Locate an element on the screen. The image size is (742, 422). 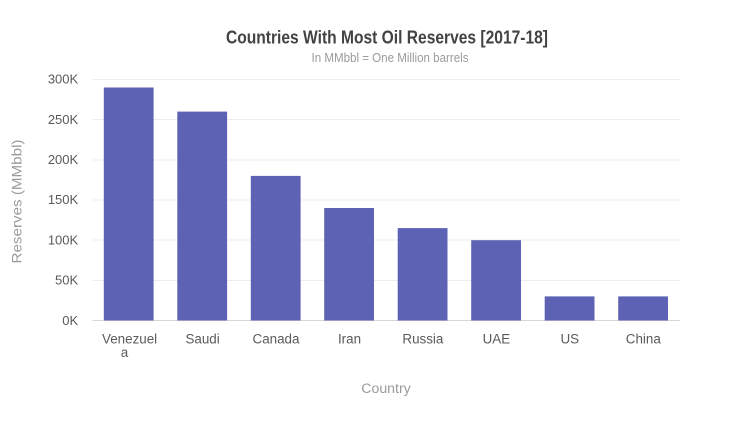
svg-text: China is located at coordinates (644, 339).